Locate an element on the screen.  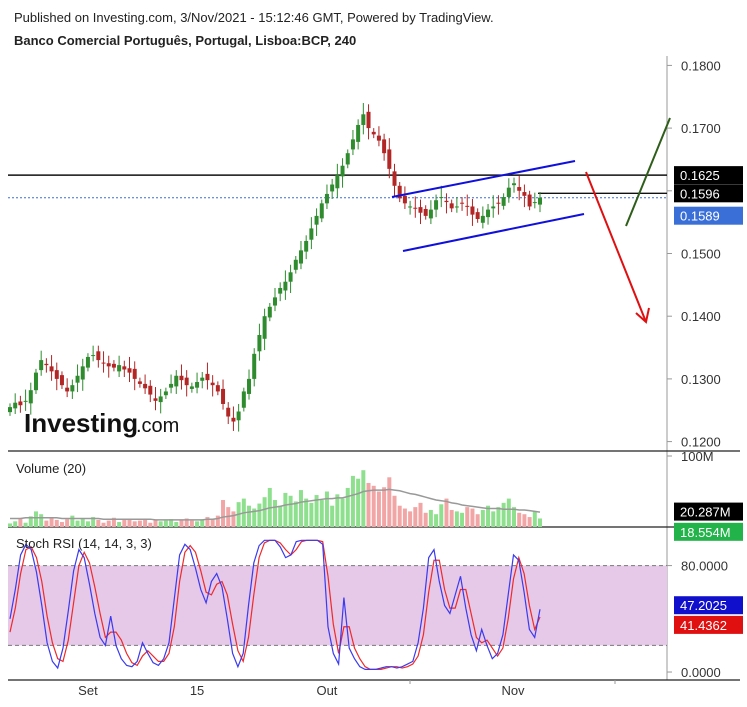
level-tag is located at coordinates (708, 193).